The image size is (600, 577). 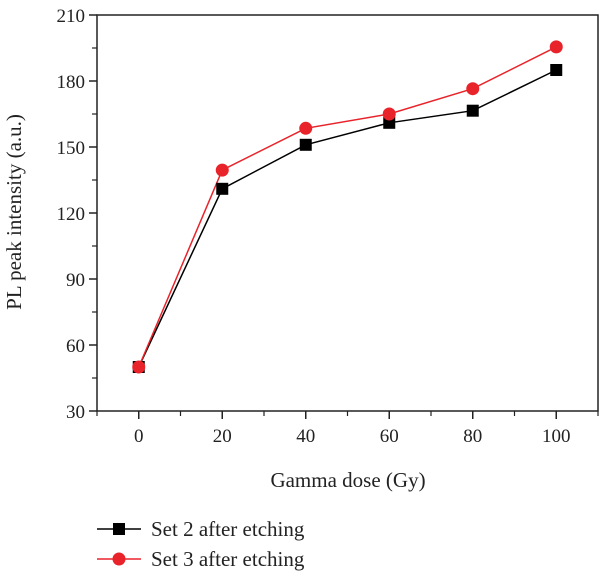 What do you see at coordinates (347, 480) in the screenshot?
I see `x-axis-label: Gamma dose (Gy)` at bounding box center [347, 480].